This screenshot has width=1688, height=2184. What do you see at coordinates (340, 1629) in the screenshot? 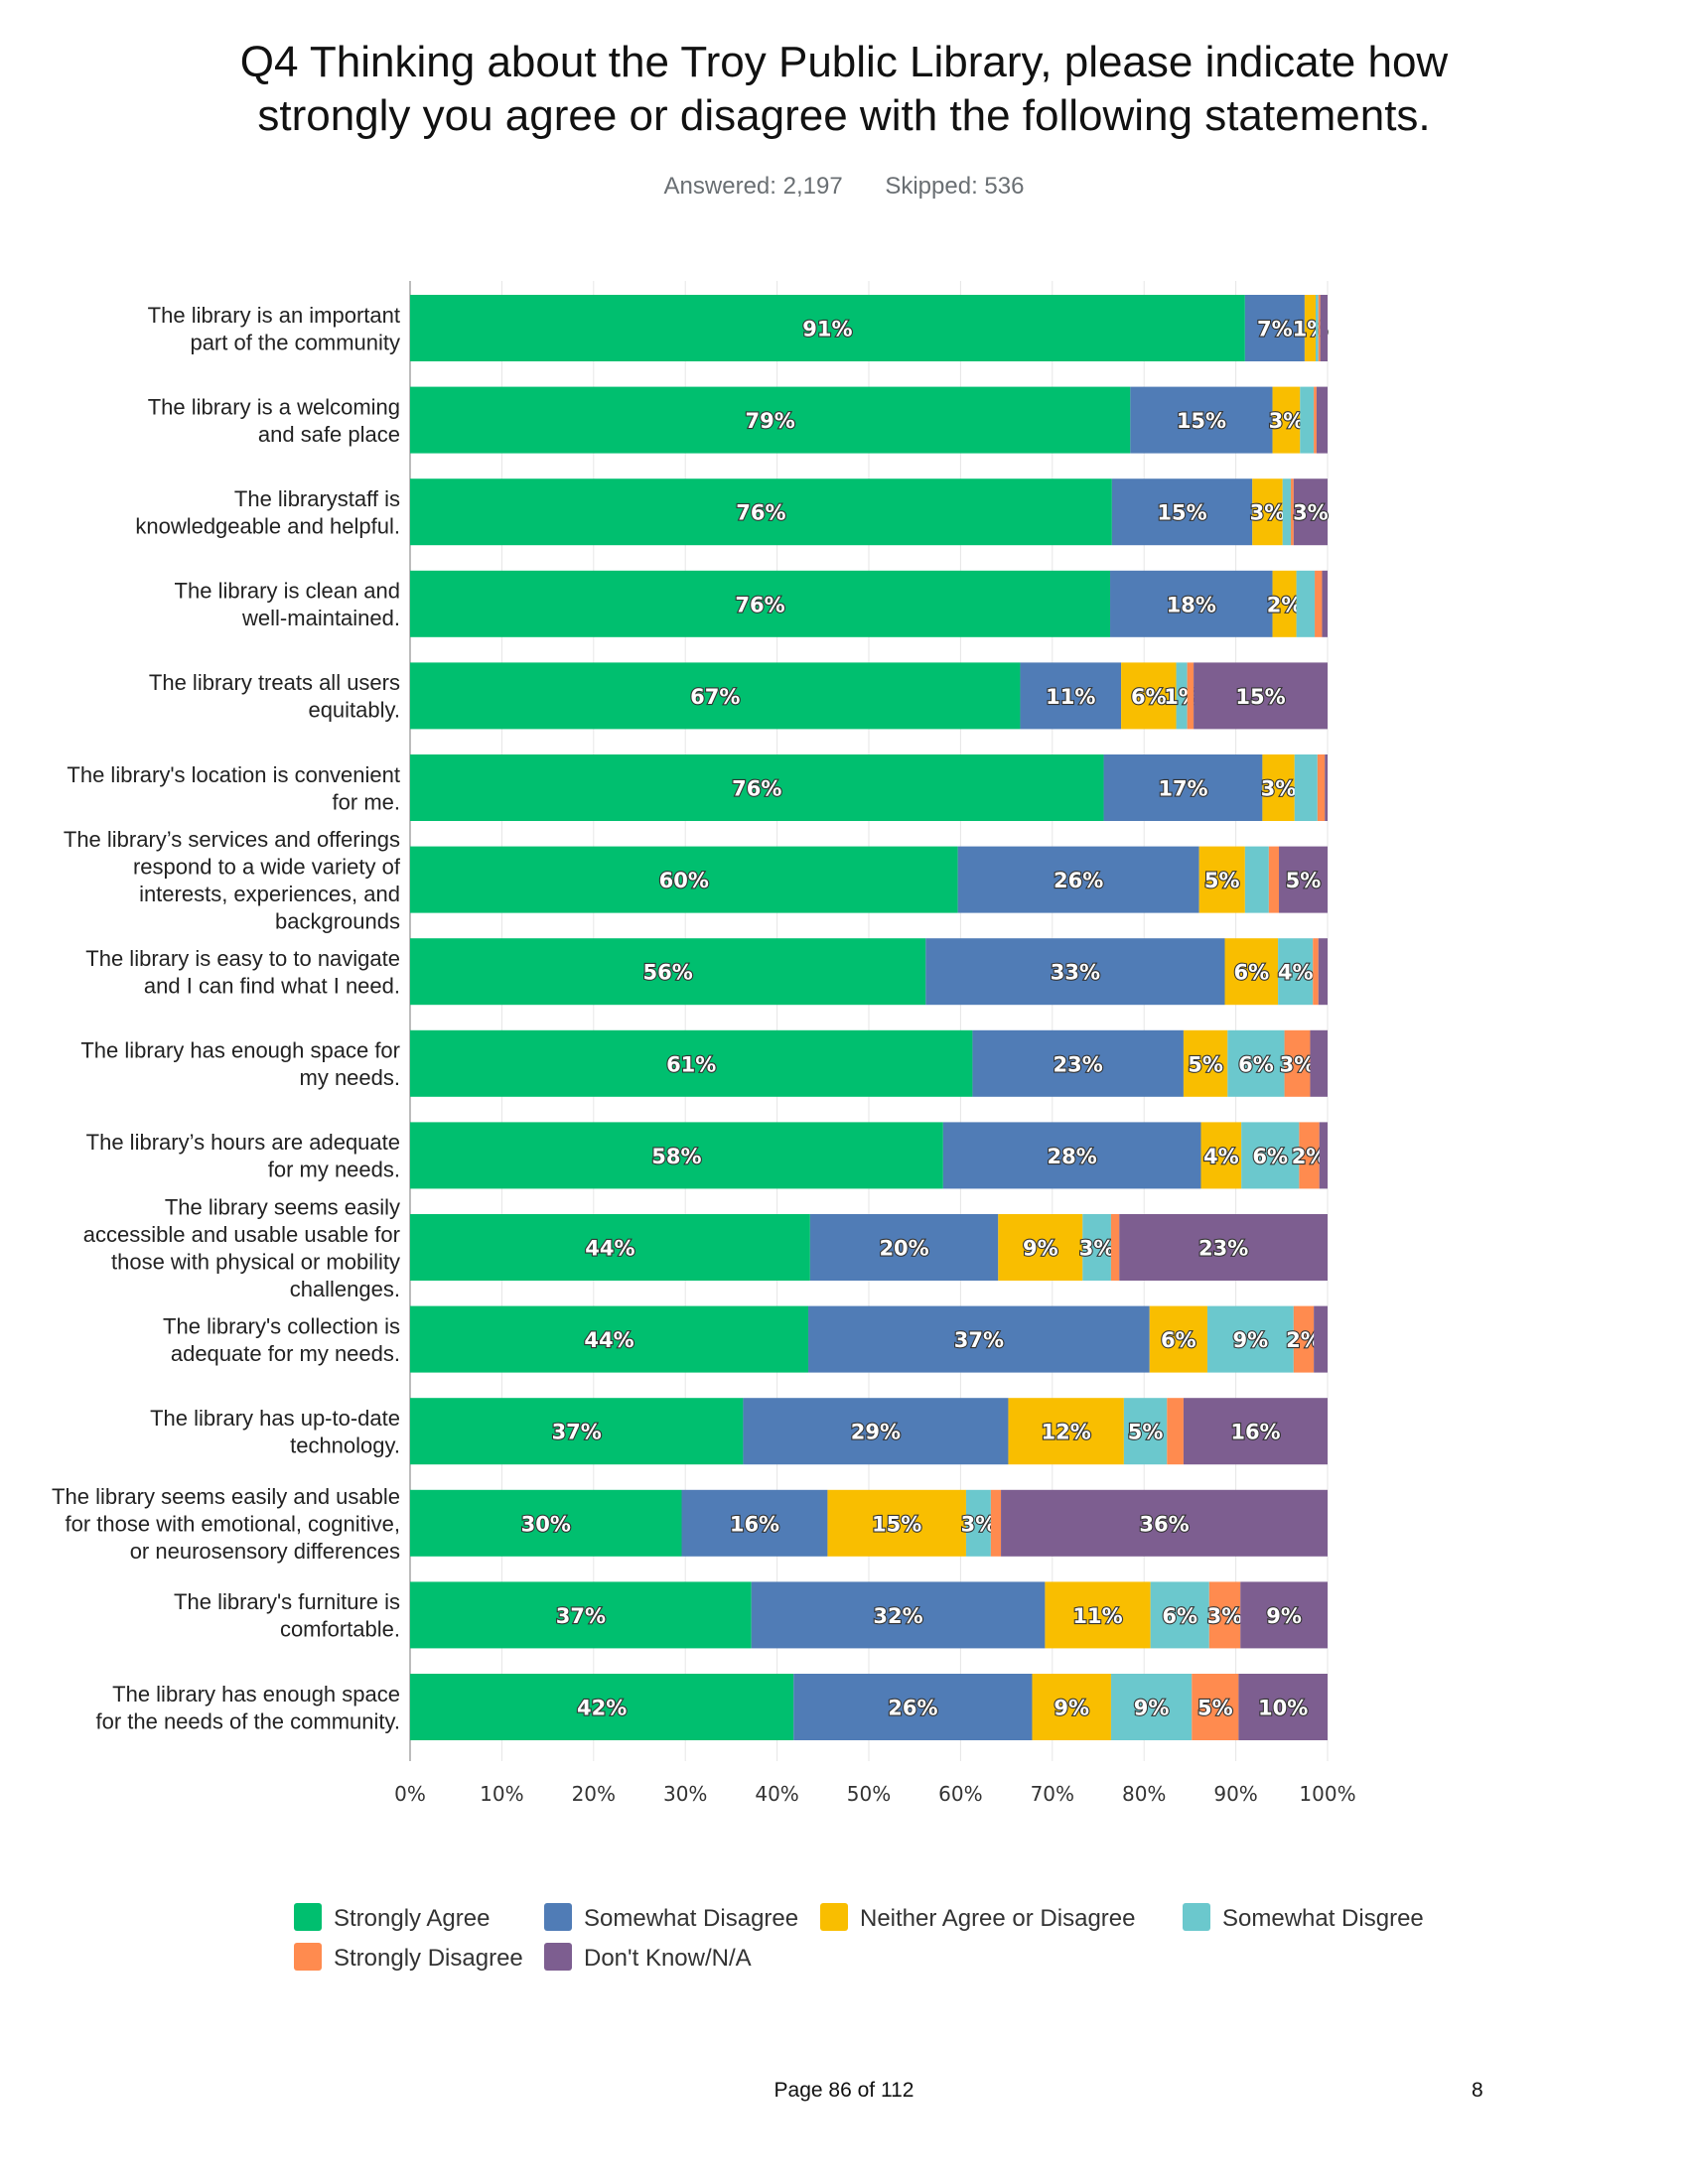
I see `category-label-line: comfortable.` at bounding box center [340, 1629].